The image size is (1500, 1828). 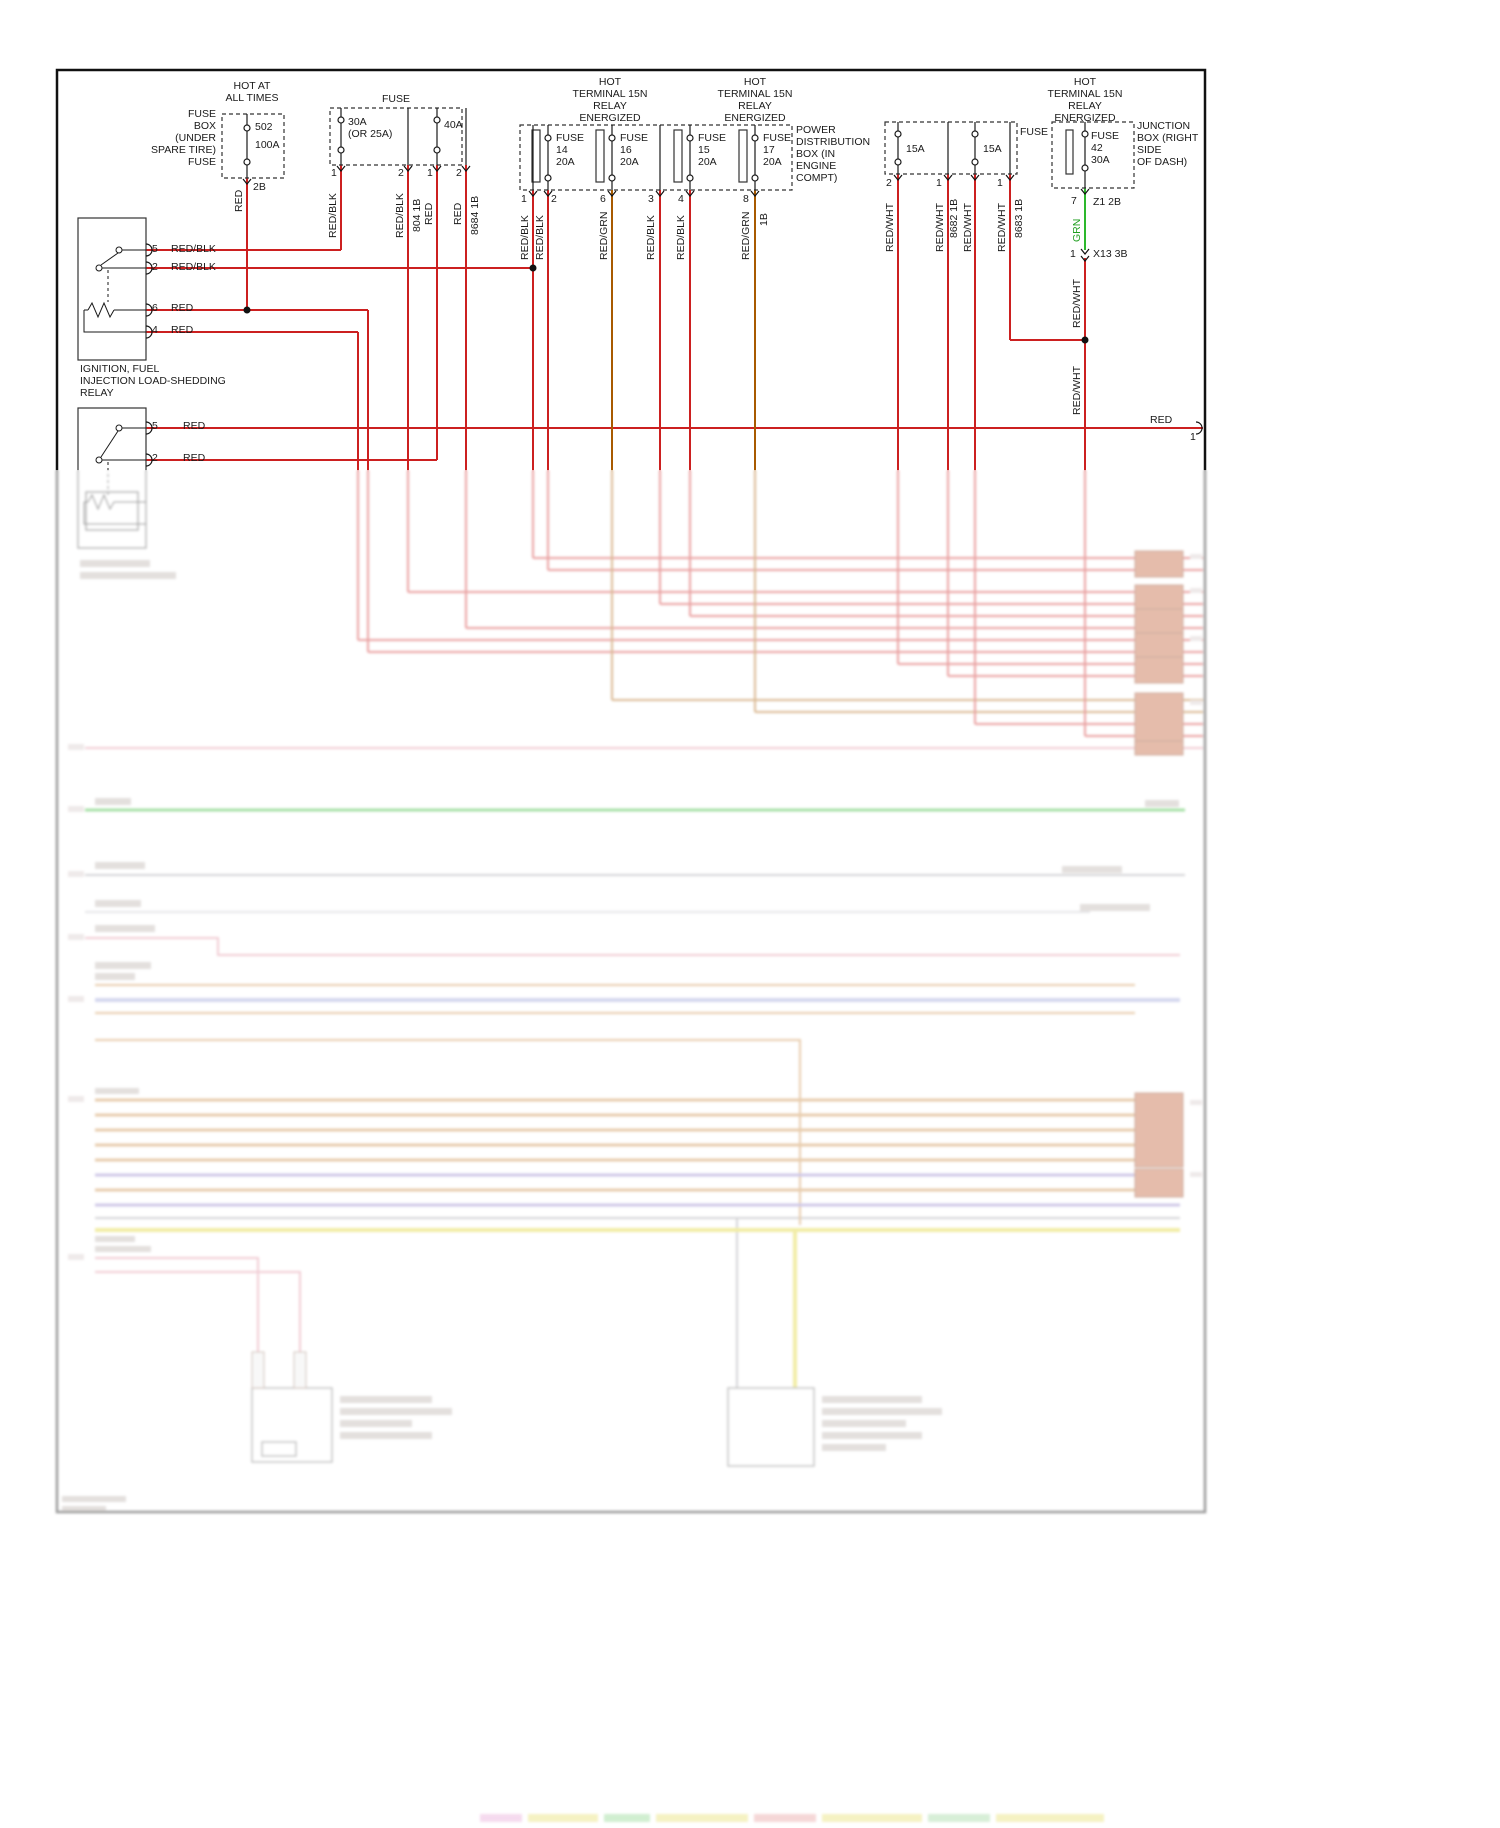 I want to click on wire-exit-chevron-icon, so click(x=666, y=181).